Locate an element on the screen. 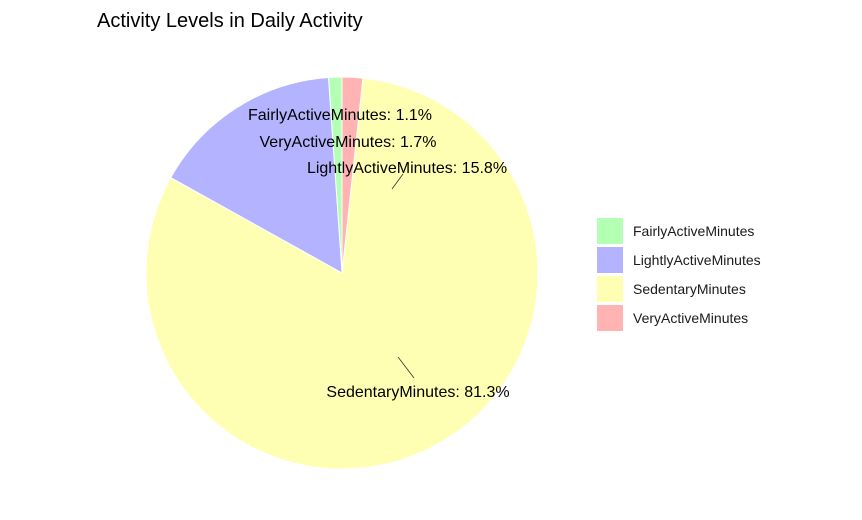 The height and width of the screenshot is (520, 862). pie-slice-veryactiveminutes is located at coordinates (352, 175).